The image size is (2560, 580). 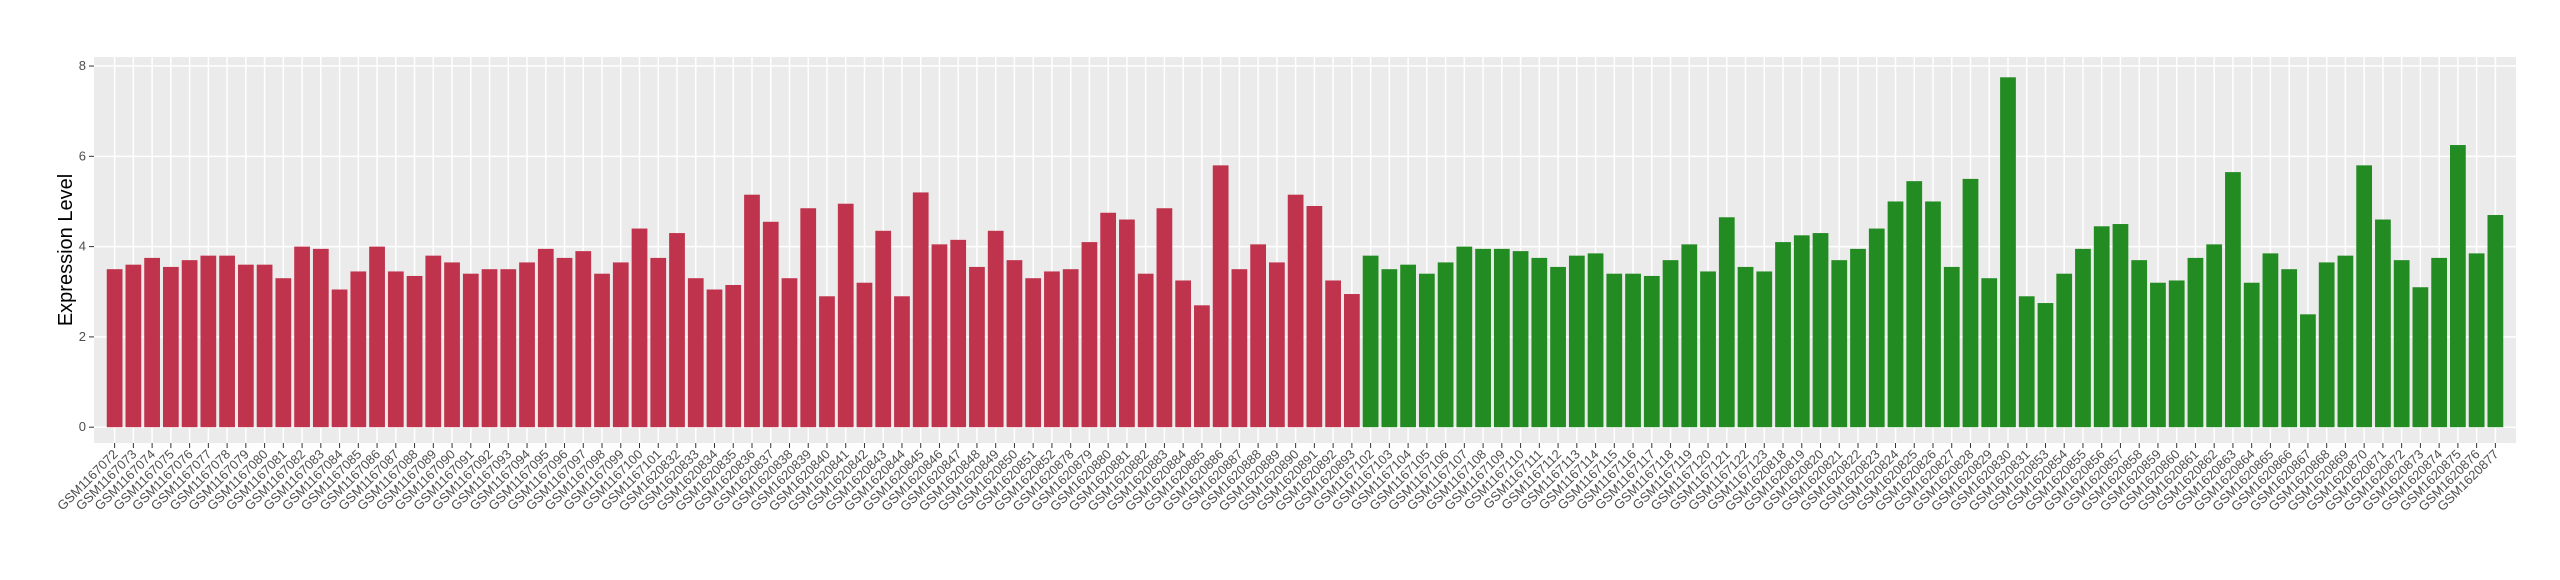 What do you see at coordinates (82, 426) in the screenshot?
I see `y-tick-label: 0` at bounding box center [82, 426].